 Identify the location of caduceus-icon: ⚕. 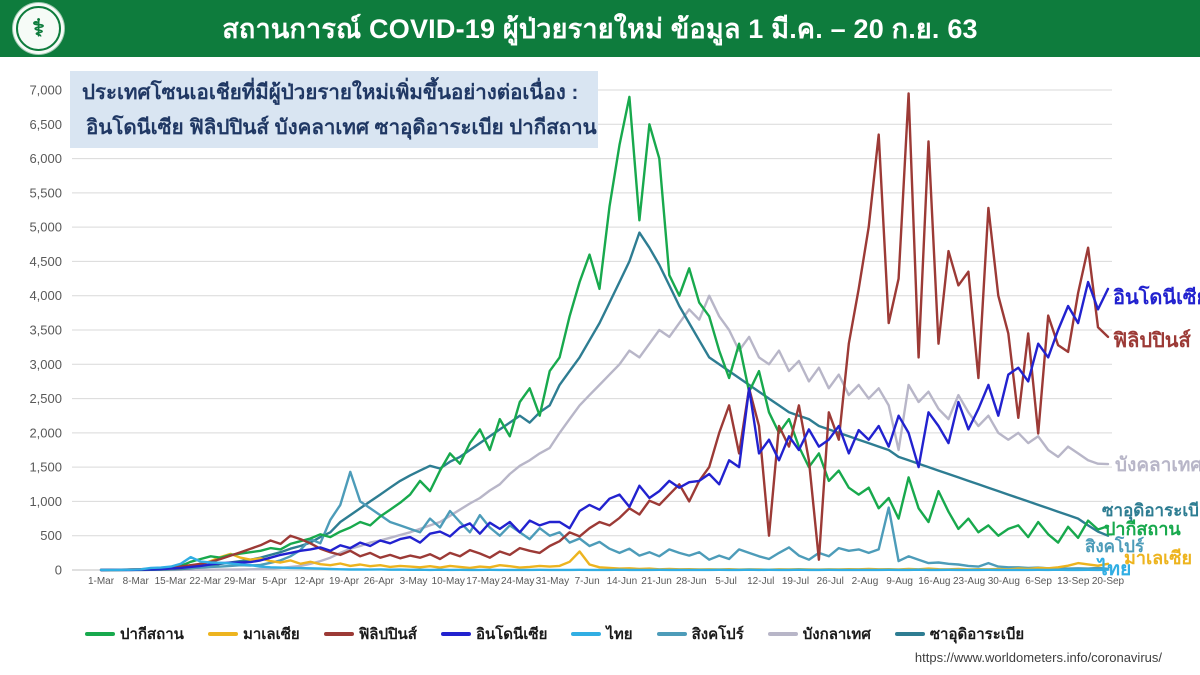
(38, 28).